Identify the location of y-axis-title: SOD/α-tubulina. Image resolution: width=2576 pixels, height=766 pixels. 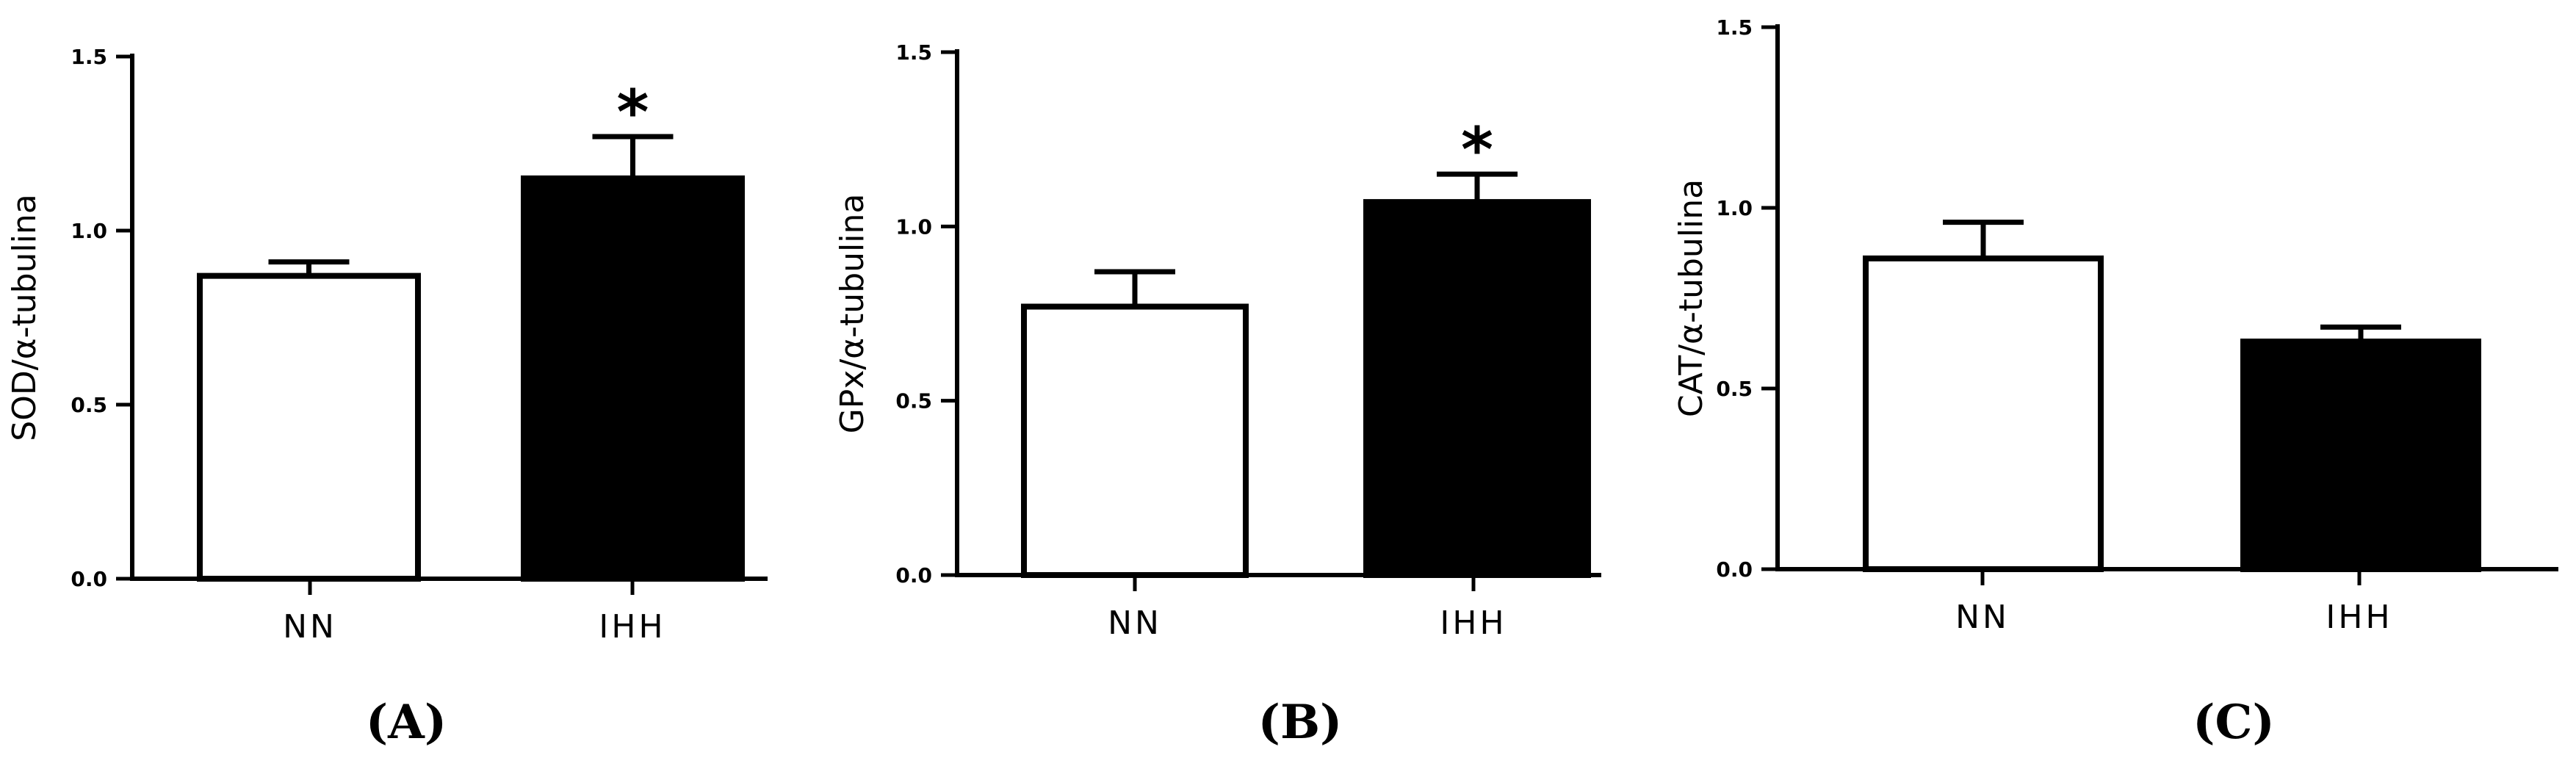
(24, 317).